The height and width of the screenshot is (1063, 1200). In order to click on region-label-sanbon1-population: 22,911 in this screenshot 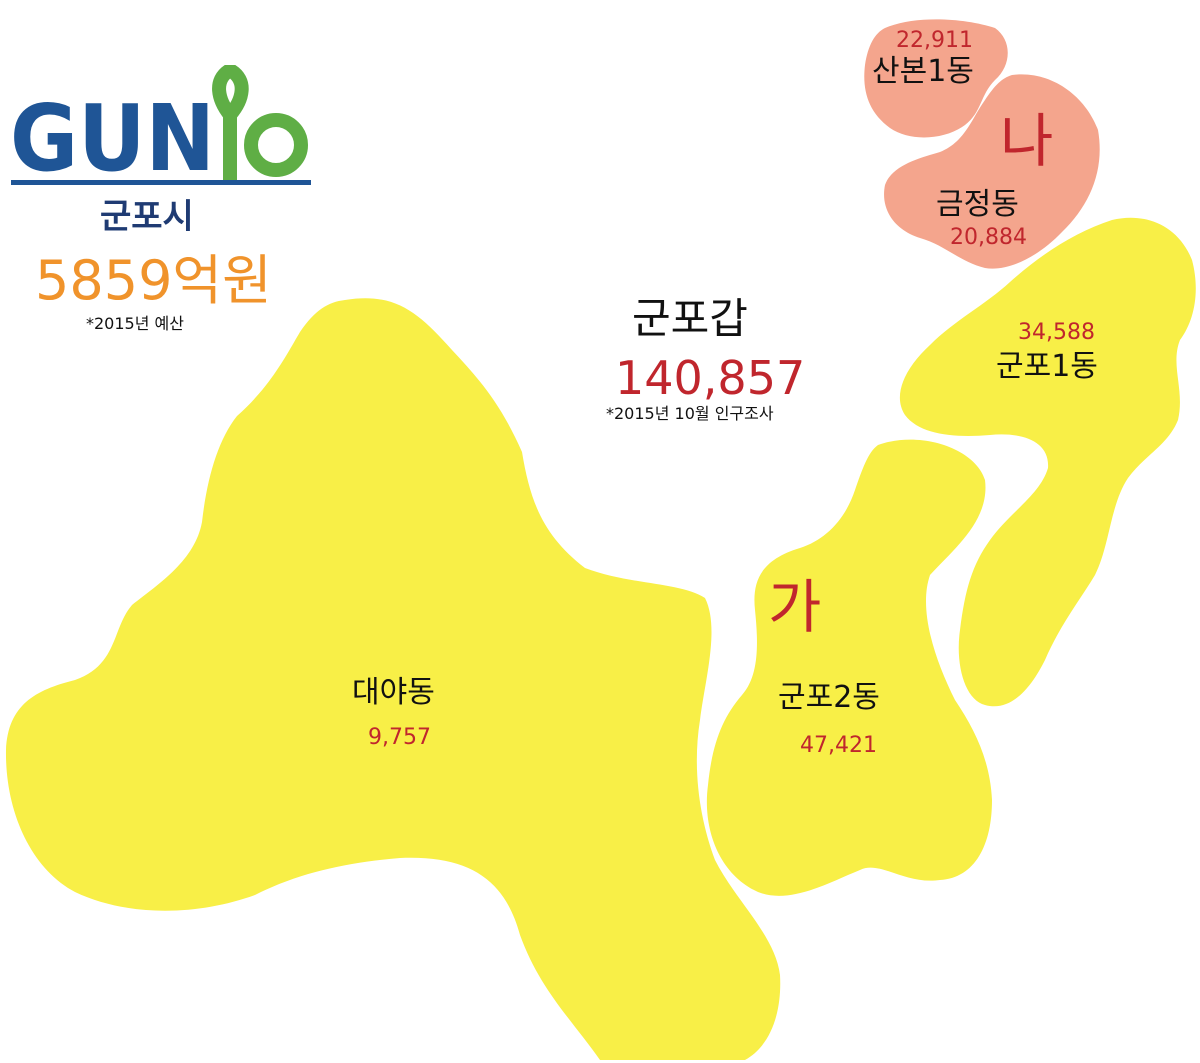, I will do `click(934, 40)`.